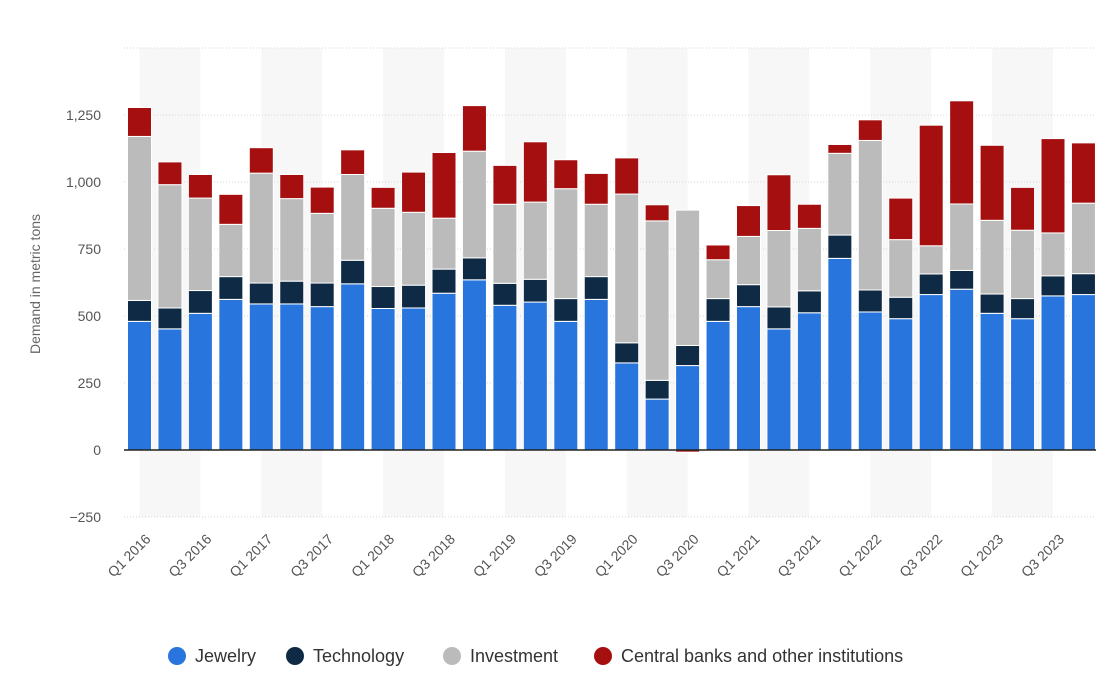 This screenshot has height=682, width=1110. Describe the element at coordinates (345, 656) in the screenshot. I see `legend-item: Technology` at that location.